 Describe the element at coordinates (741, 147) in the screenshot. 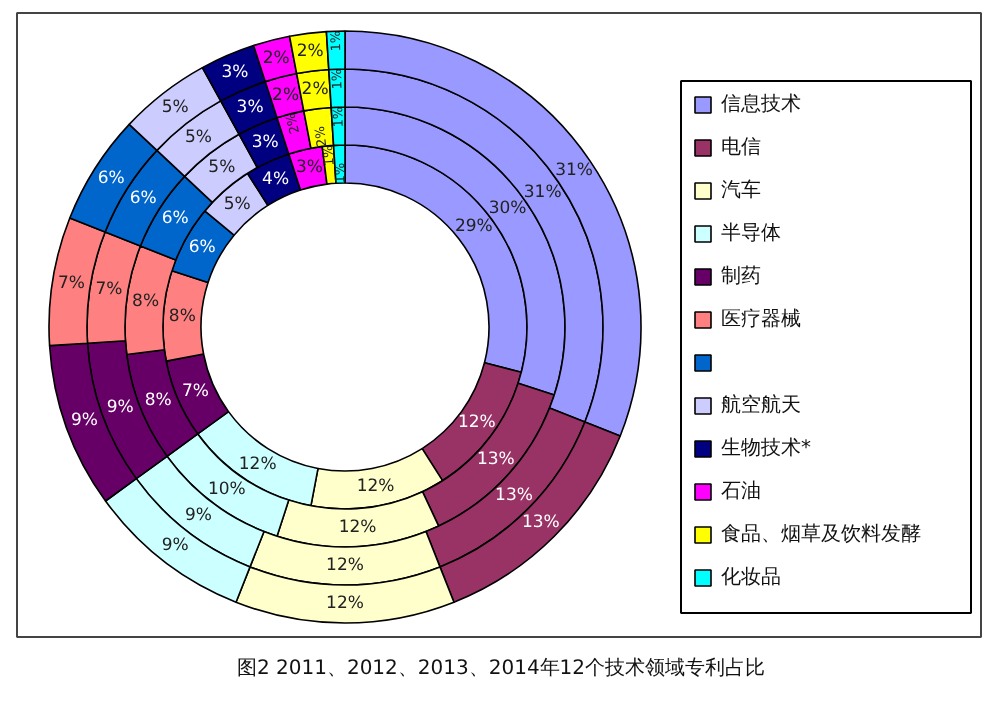

I see `legend-label: 电信` at that location.